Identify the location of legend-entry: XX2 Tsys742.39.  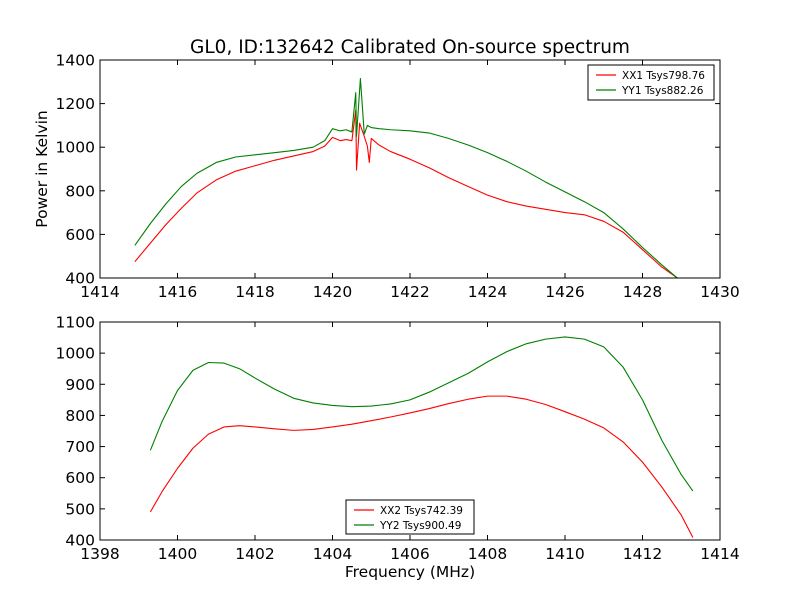
(421, 511).